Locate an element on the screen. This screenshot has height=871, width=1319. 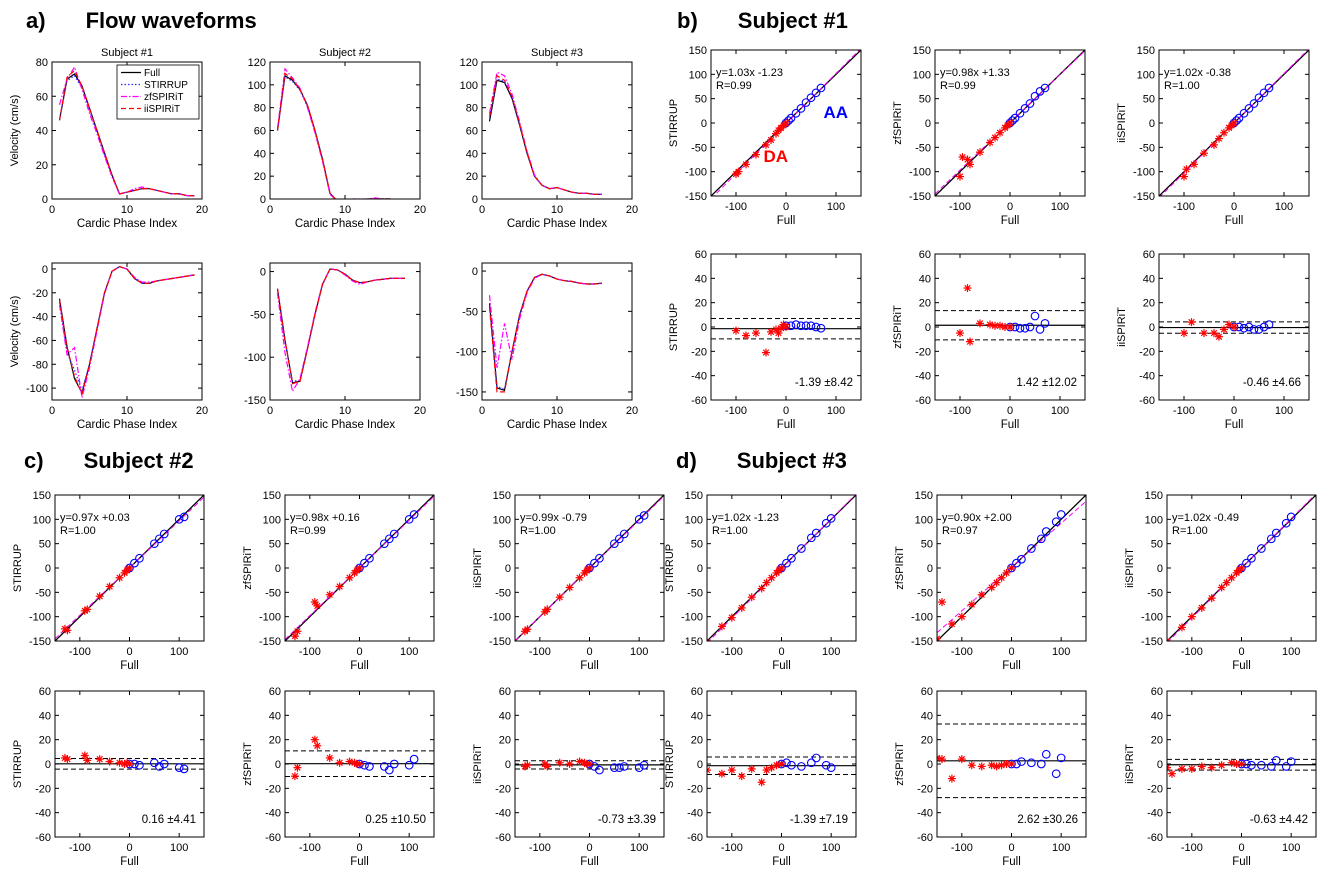
series-iispirit is located at coordinates (126, 133).